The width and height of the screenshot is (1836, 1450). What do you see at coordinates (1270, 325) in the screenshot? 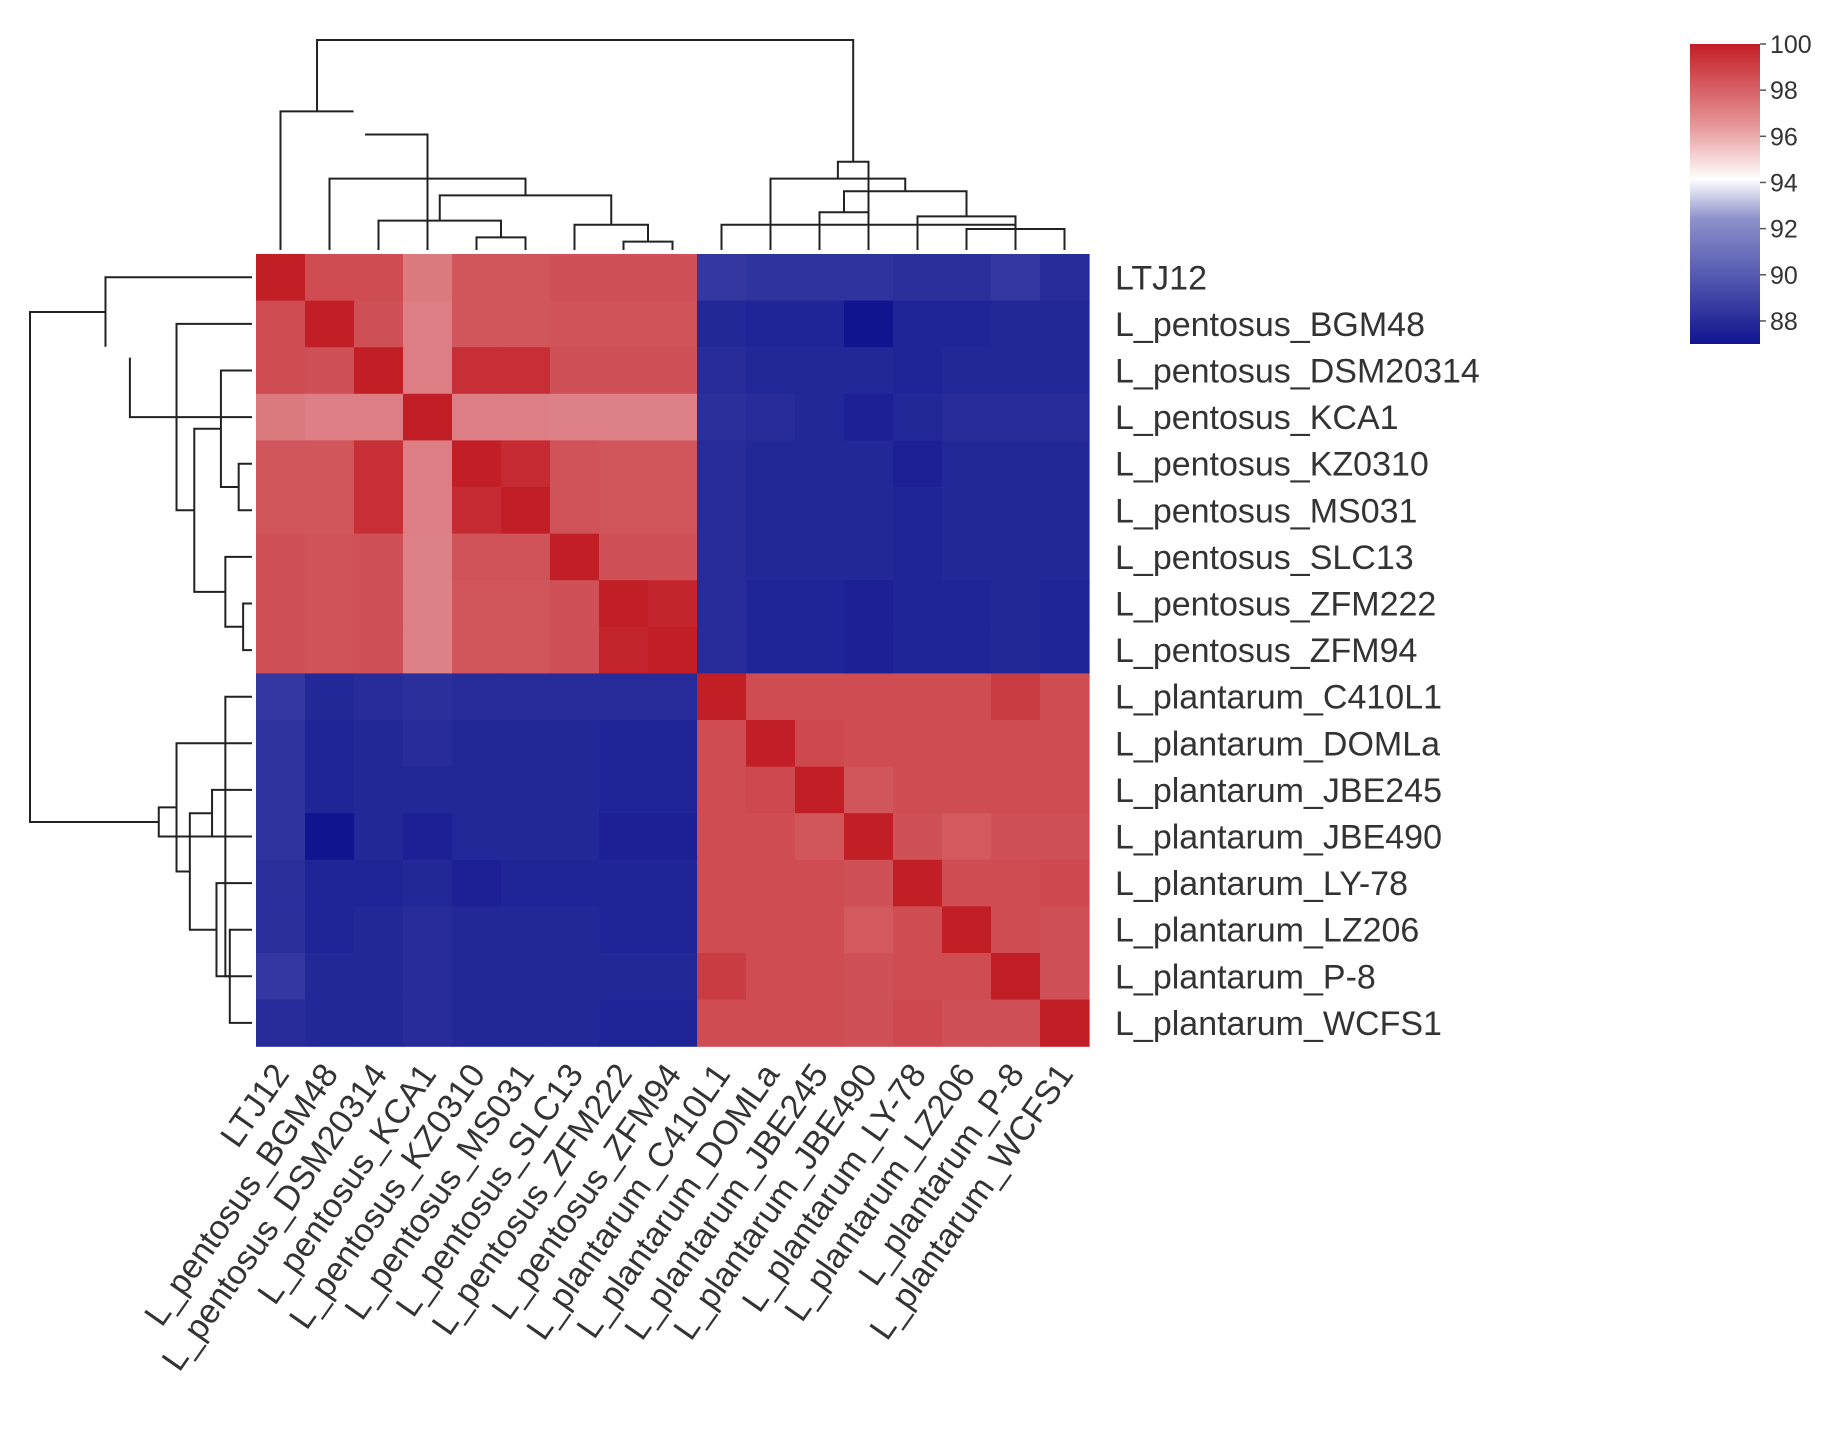
I see `row-label: L_pentosus_BGM48` at bounding box center [1270, 325].